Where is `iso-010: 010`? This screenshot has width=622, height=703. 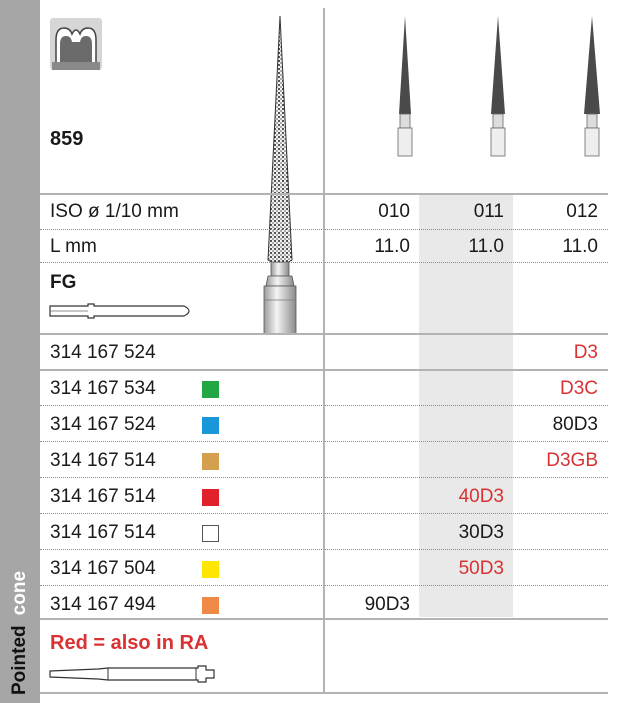
iso-010: 010 is located at coordinates (394, 211).